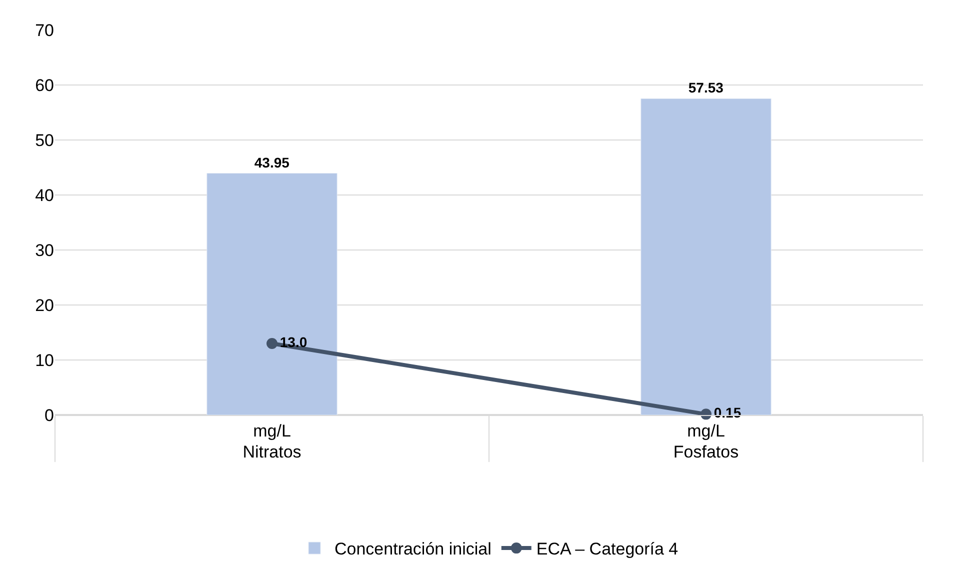 This screenshot has width=953, height=579. Describe the element at coordinates (44, 360) in the screenshot. I see `y-tick-label: 10` at that location.